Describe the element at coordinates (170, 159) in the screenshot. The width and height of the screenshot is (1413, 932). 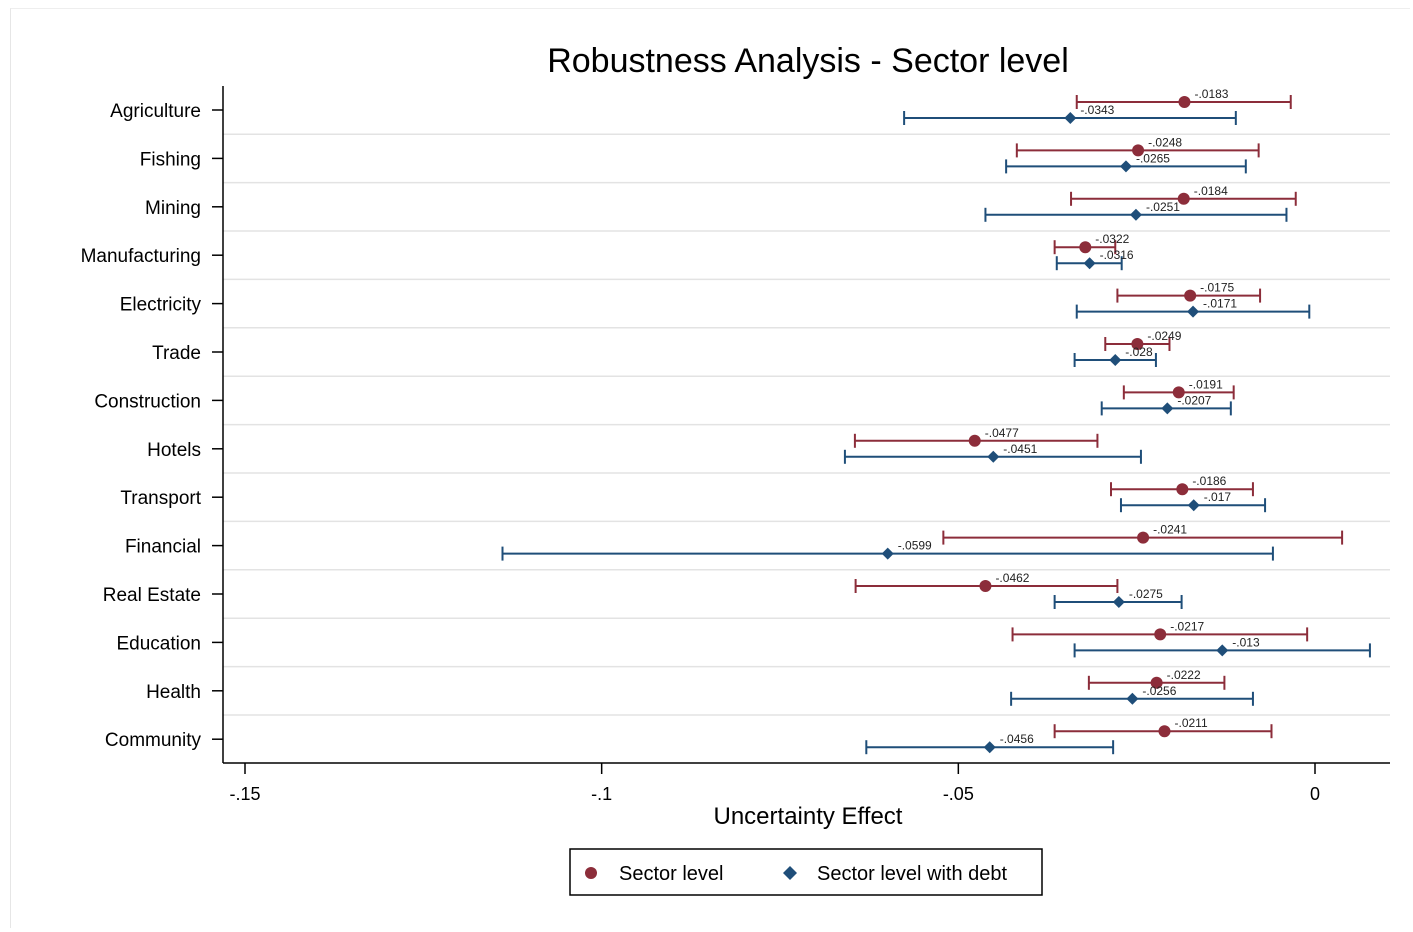
I see `category-label: Fishing` at that location.